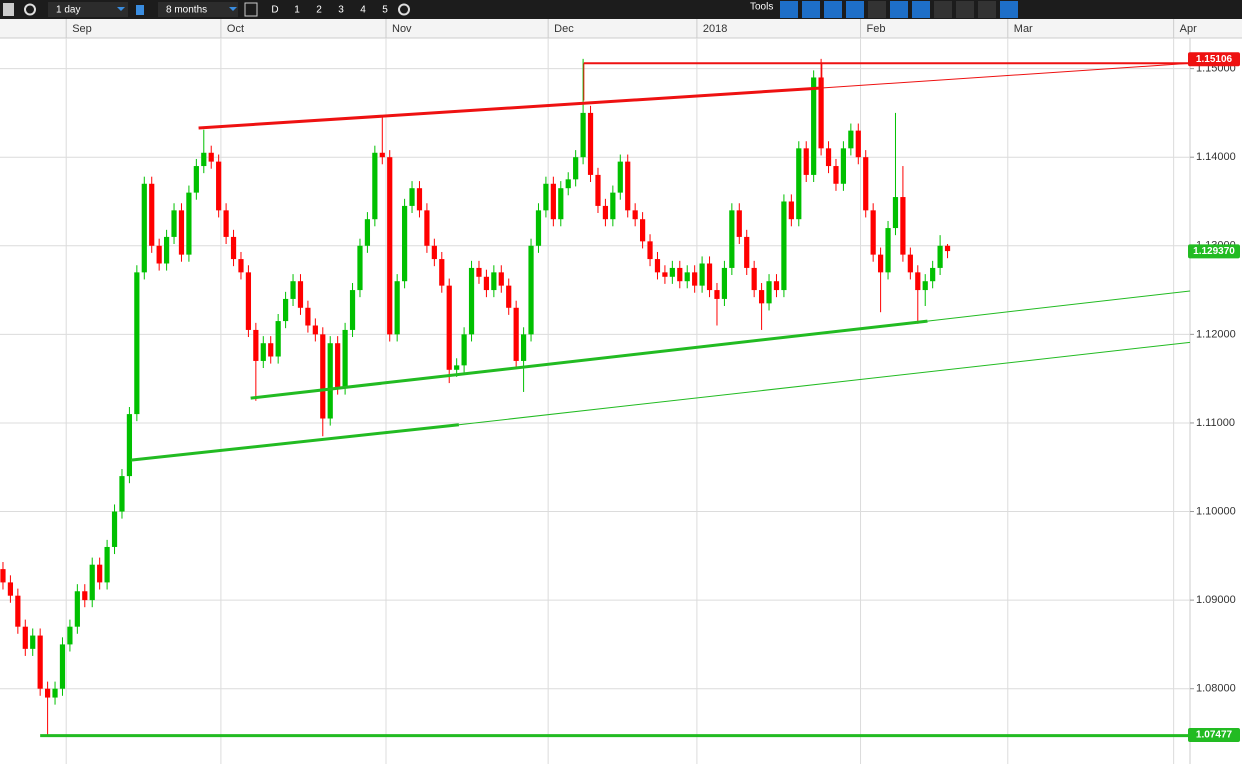 The height and width of the screenshot is (769, 1242). Describe the element at coordinates (1214, 59) in the screenshot. I see `price-tag` at that location.